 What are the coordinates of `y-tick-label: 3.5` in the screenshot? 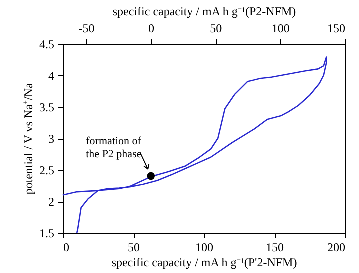 It's located at (47, 107).